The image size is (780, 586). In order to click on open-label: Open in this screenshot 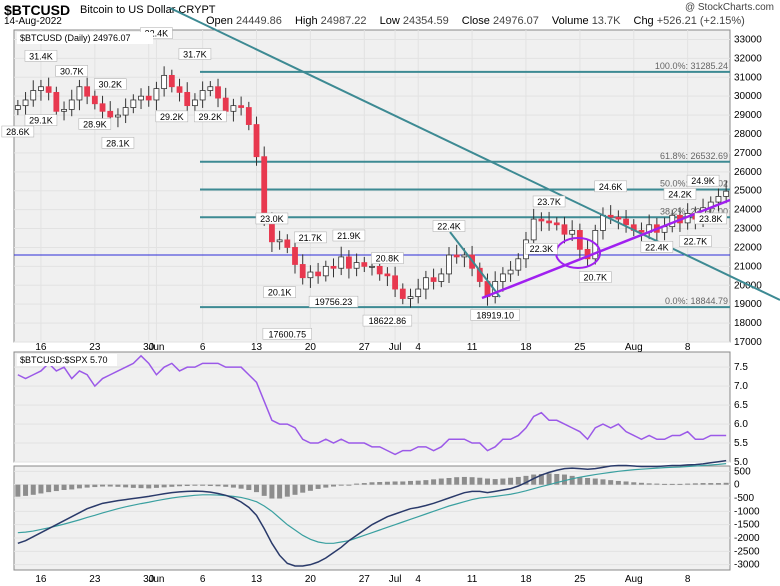, I will do `click(219, 21)`.